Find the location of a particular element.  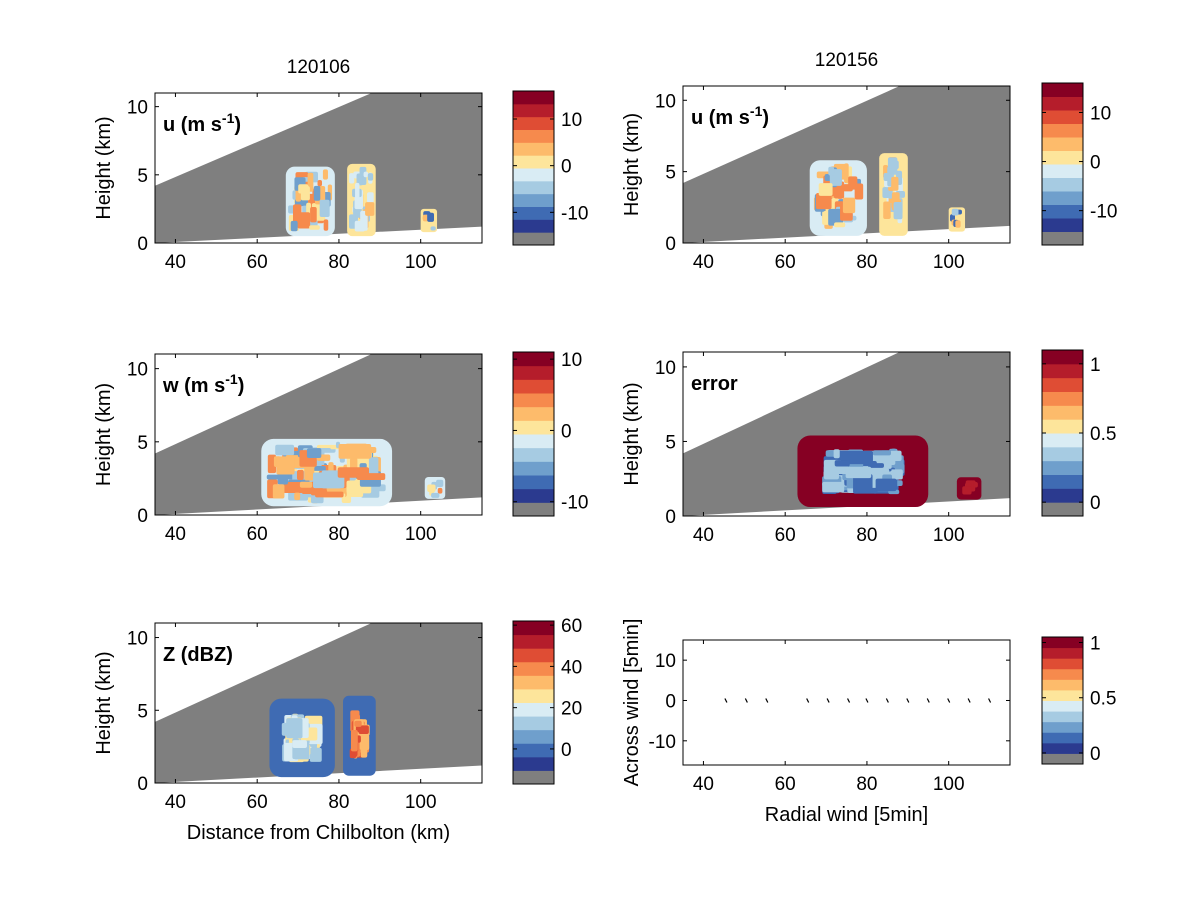

panel-label: w (m s-1) is located at coordinates (203, 384).